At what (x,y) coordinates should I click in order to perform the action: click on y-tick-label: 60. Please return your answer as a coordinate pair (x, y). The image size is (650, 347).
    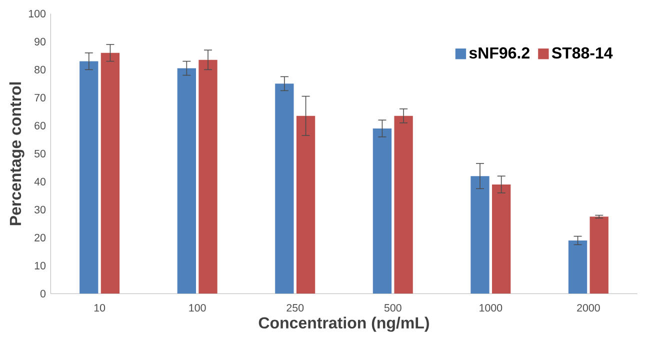
    Looking at the image, I should click on (40, 126).